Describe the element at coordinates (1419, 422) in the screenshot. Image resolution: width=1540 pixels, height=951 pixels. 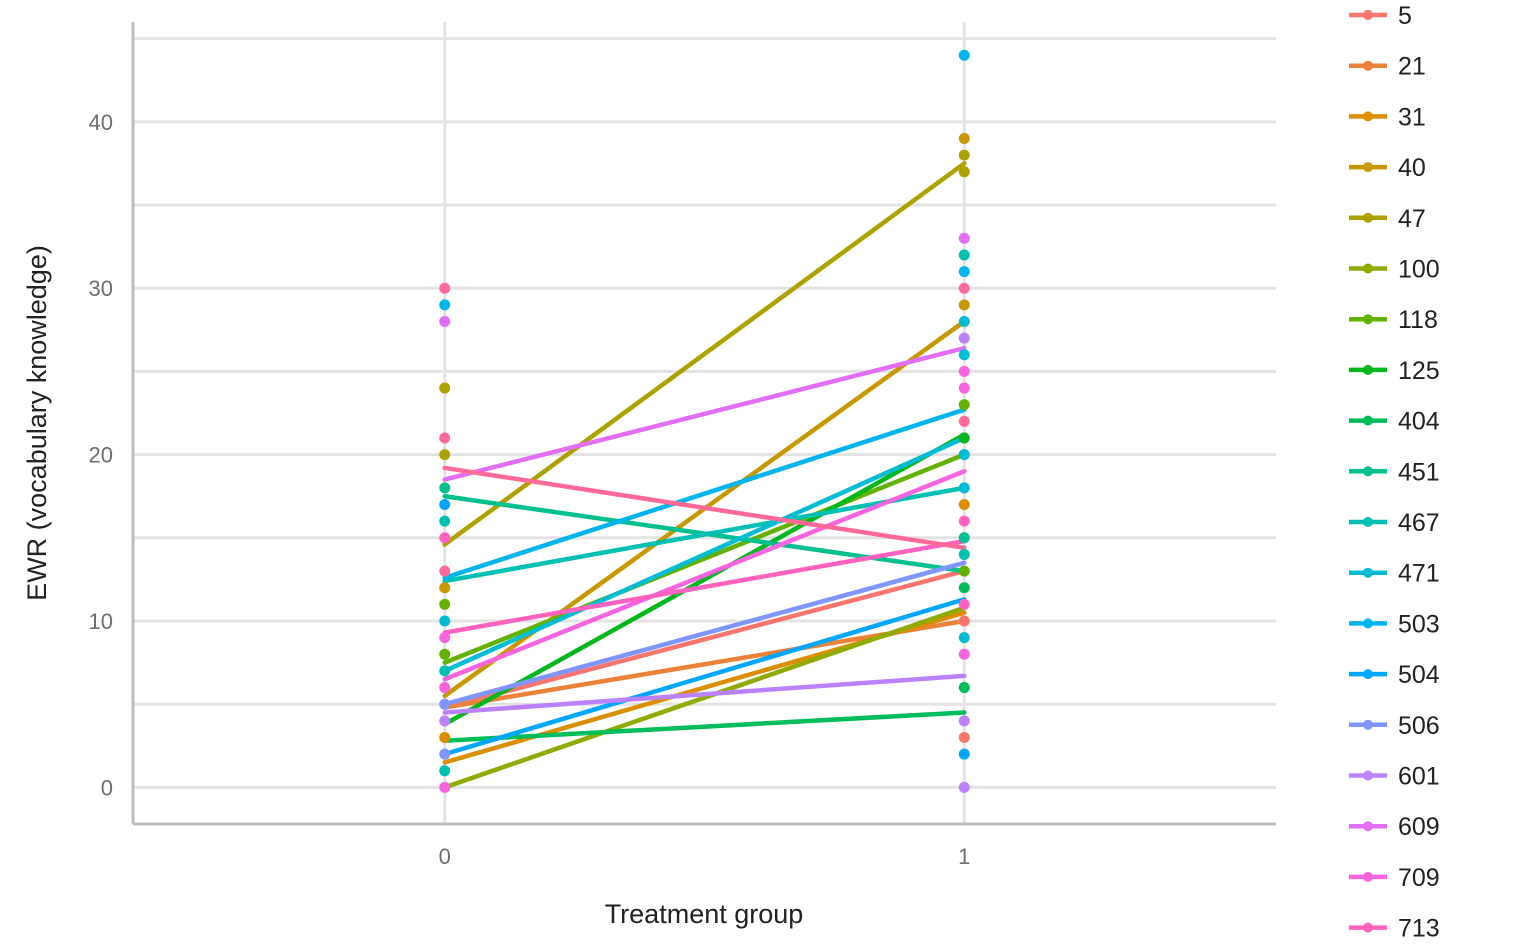
I see `legend-label: 404` at that location.